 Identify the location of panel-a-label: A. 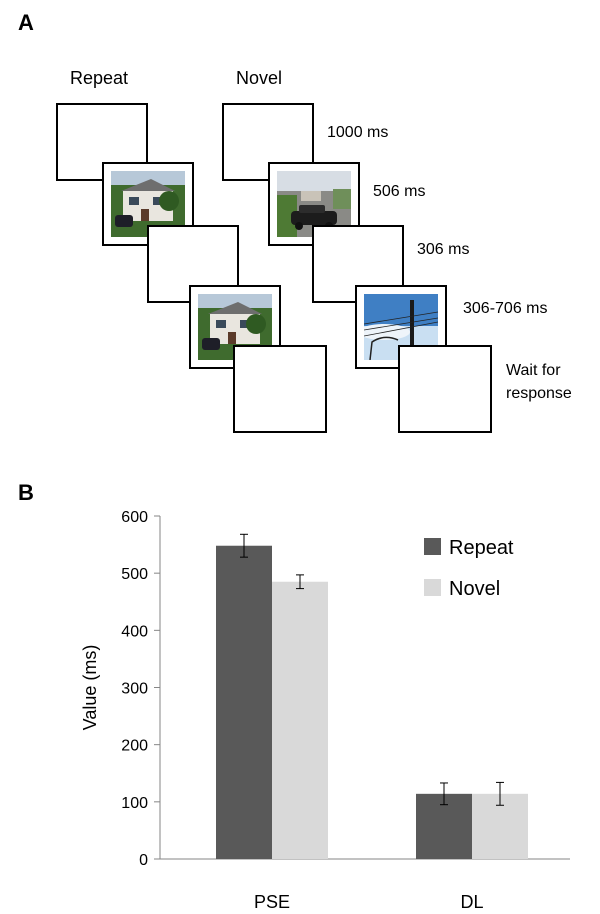
(26, 22).